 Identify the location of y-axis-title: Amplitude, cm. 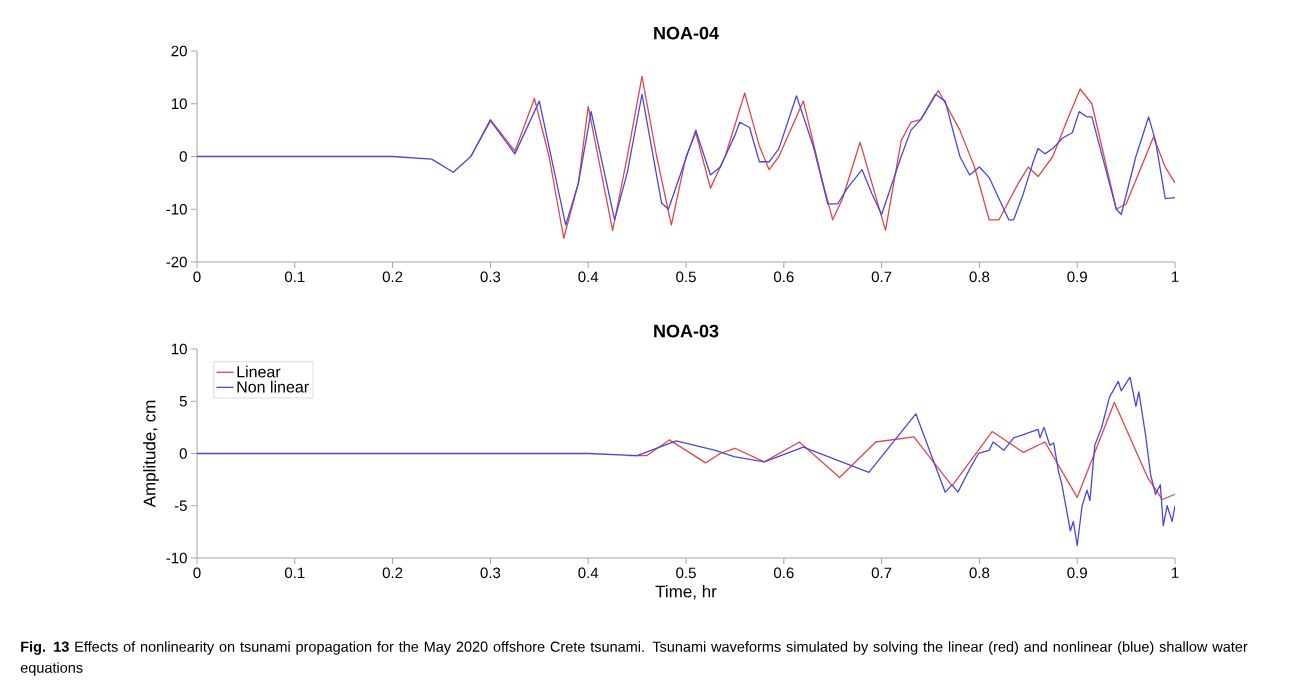
(151, 454).